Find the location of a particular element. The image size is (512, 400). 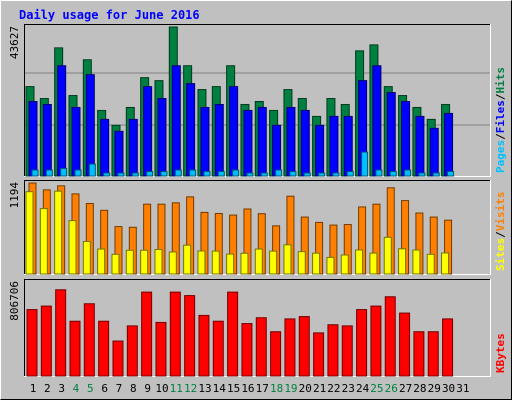

y-axis-label: Sites/Visits is located at coordinates (500, 232).